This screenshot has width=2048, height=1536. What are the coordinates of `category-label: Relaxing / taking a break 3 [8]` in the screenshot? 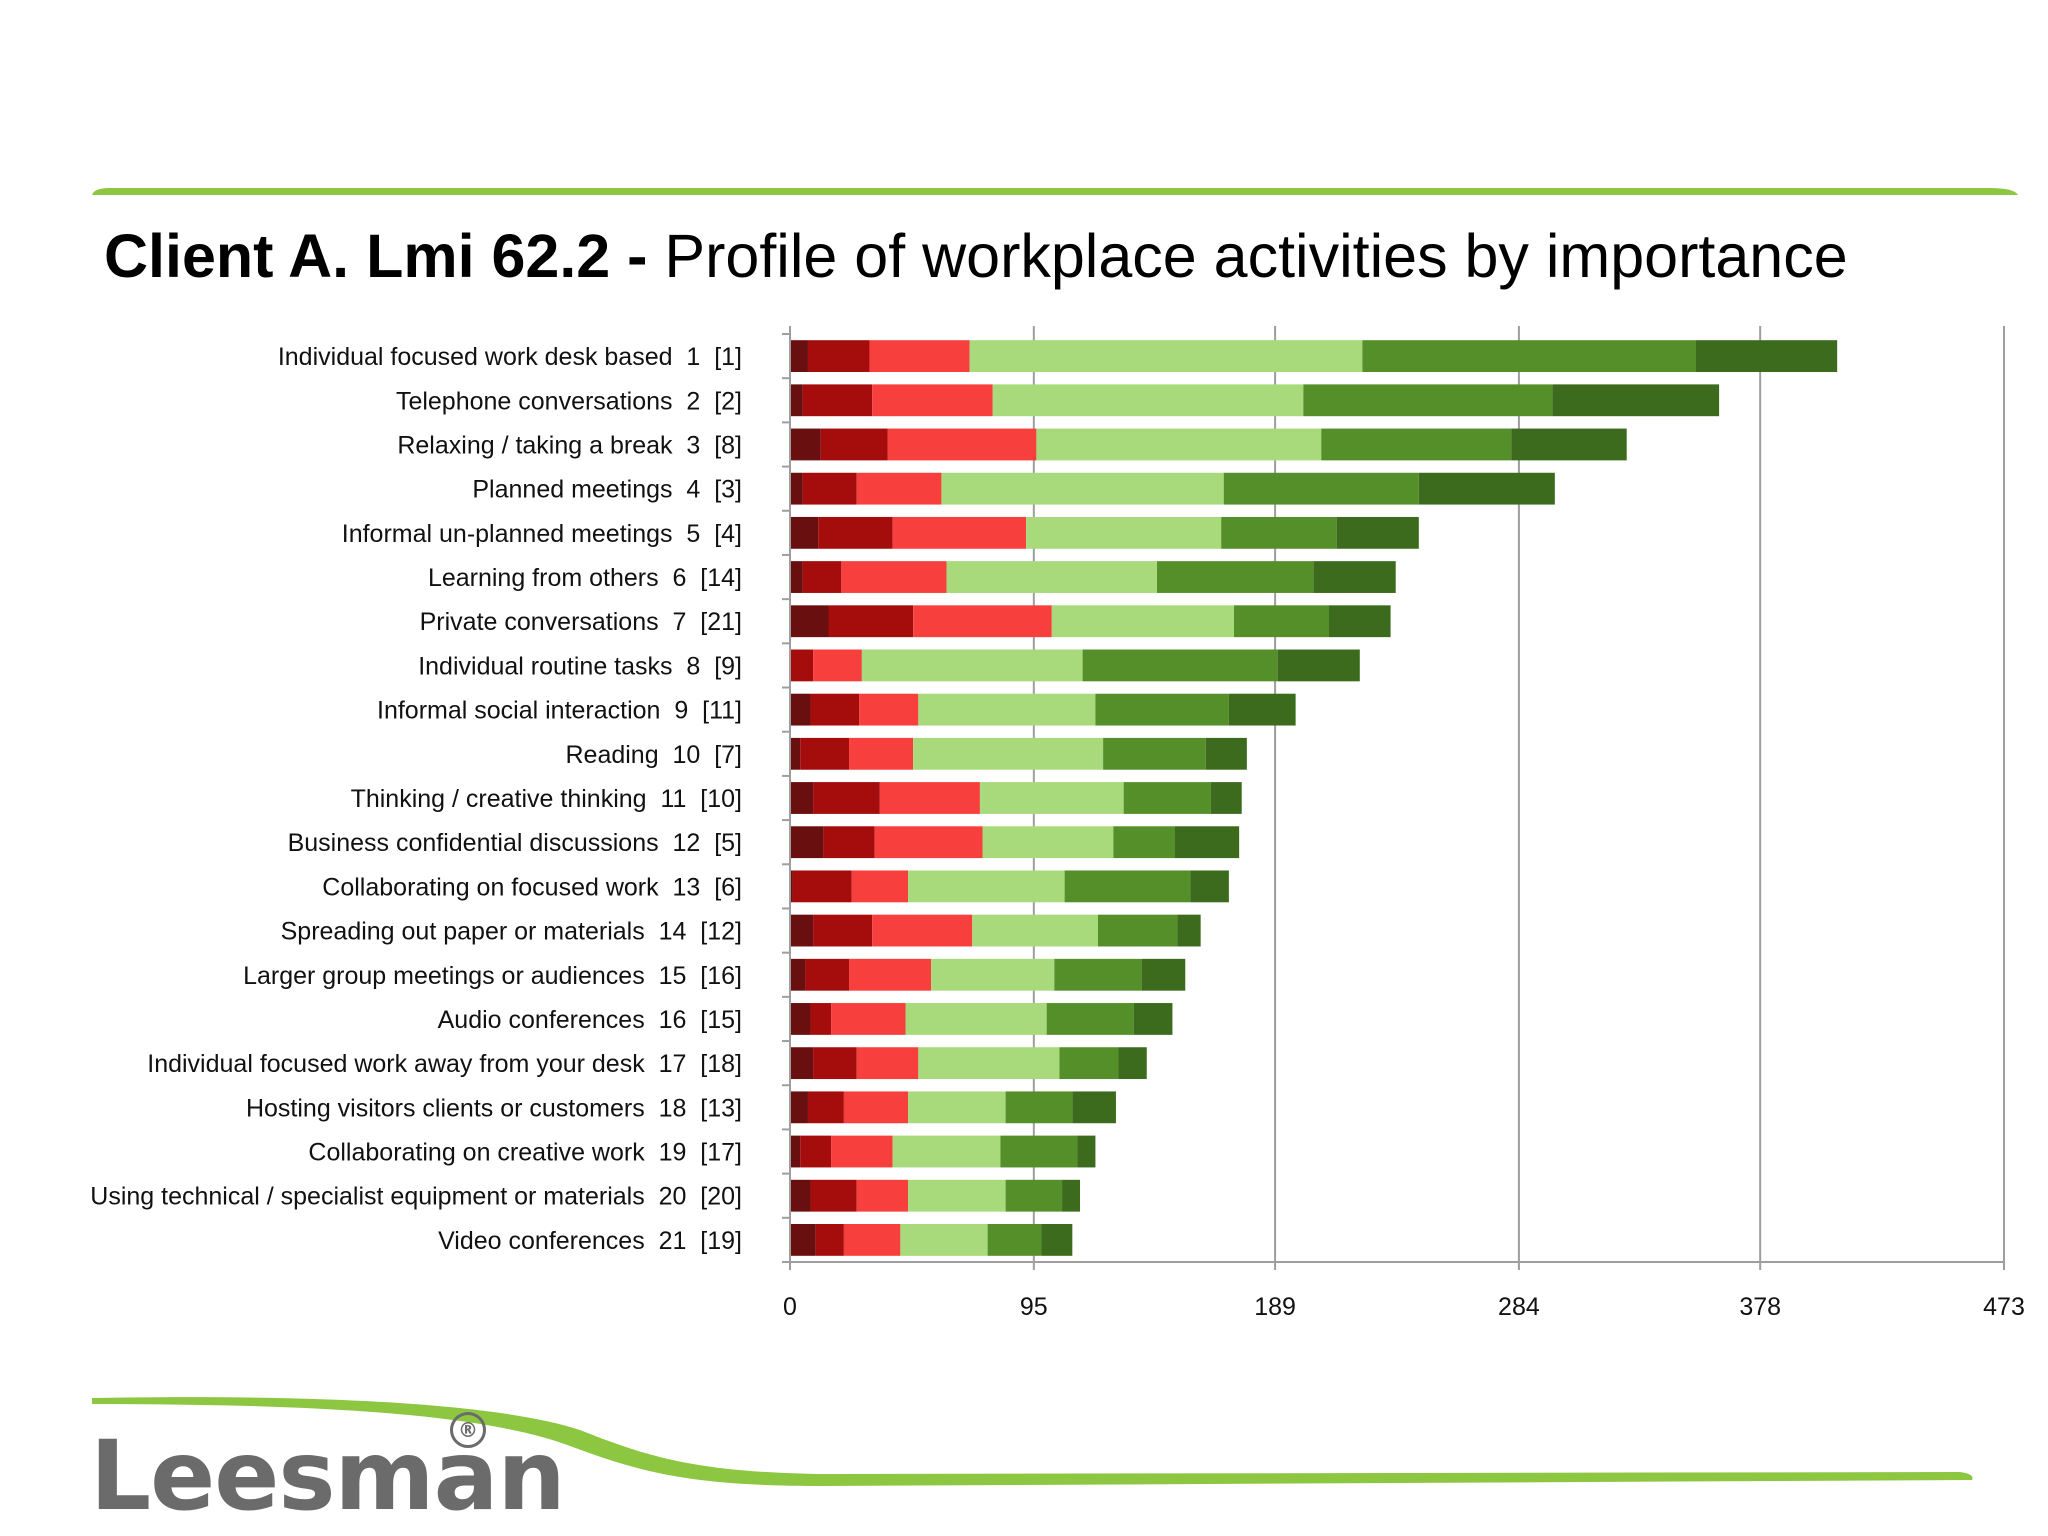 It's located at (569, 445).